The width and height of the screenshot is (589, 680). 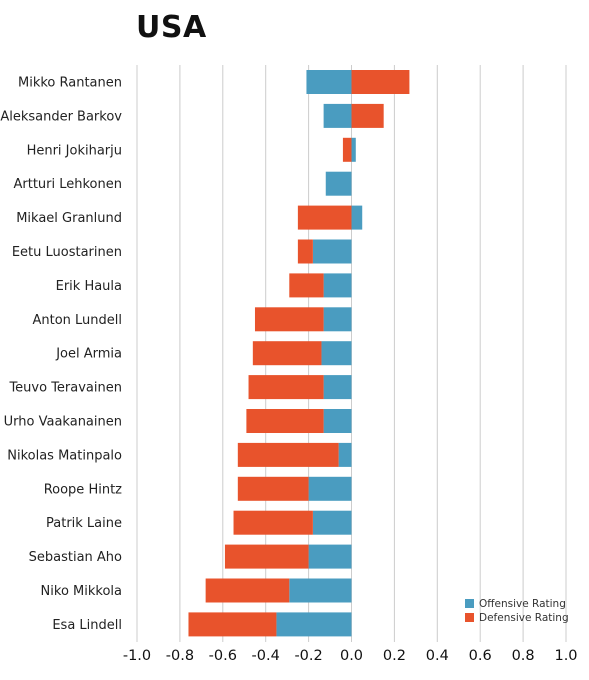 What do you see at coordinates (308, 656) in the screenshot?
I see `x-tick-label: -0.2` at bounding box center [308, 656].